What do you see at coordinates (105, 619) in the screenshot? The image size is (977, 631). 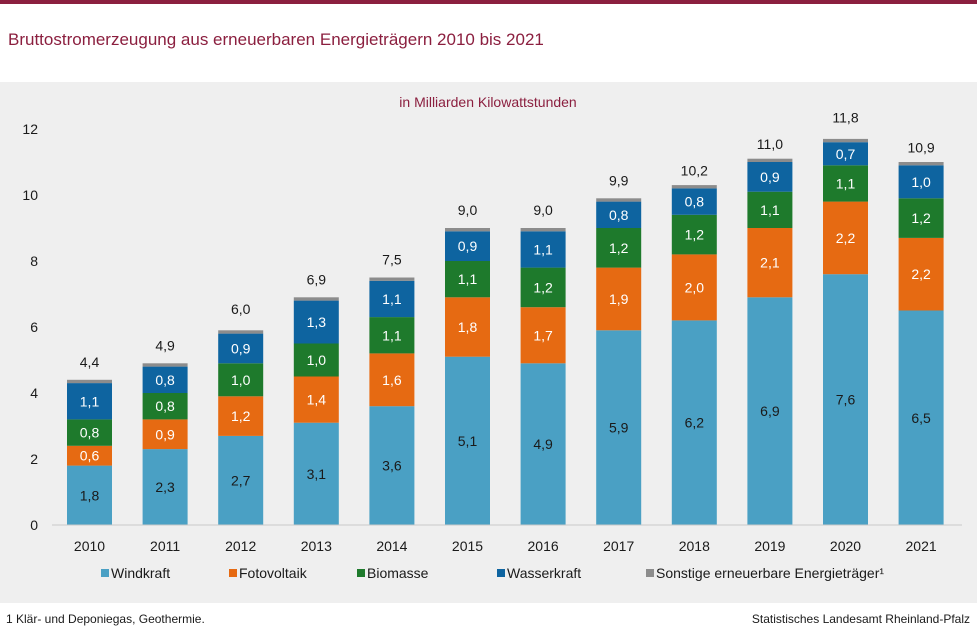 I see `footnote: 1 Klär- und Deponiegas, Geothermie.` at bounding box center [105, 619].